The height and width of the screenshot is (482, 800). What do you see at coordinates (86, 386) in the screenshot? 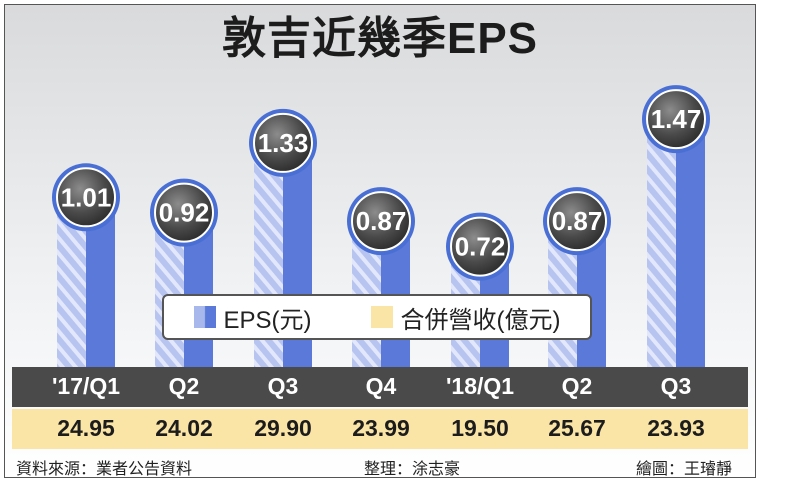
I see `category-tick-label: '17/Q1` at bounding box center [86, 386].